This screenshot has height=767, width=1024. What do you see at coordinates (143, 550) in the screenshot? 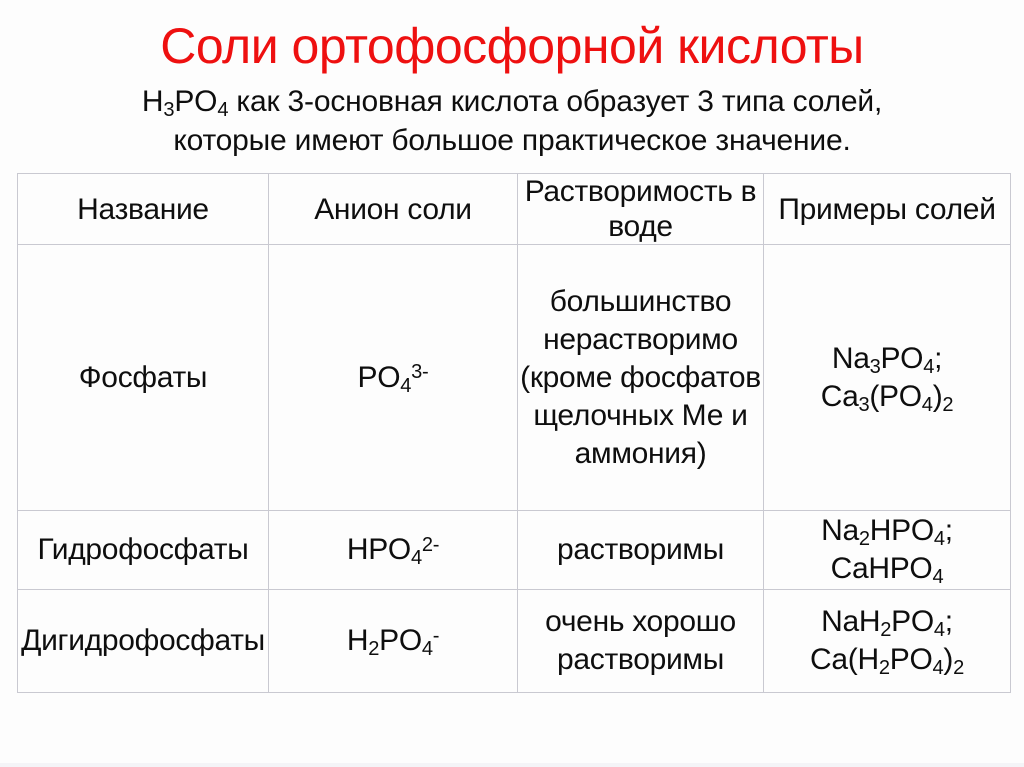
I see `cell-name: Гидрофосфаты` at bounding box center [143, 550].